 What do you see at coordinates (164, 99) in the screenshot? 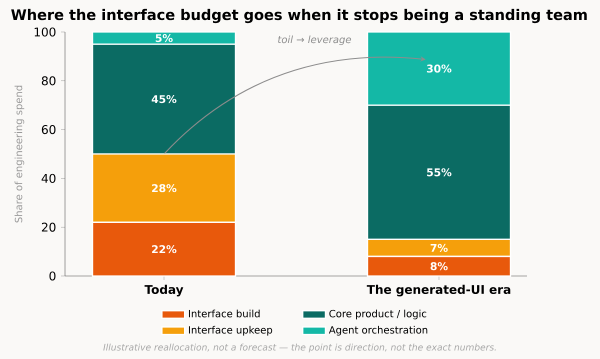
I see `data-label: 45%` at bounding box center [164, 99].